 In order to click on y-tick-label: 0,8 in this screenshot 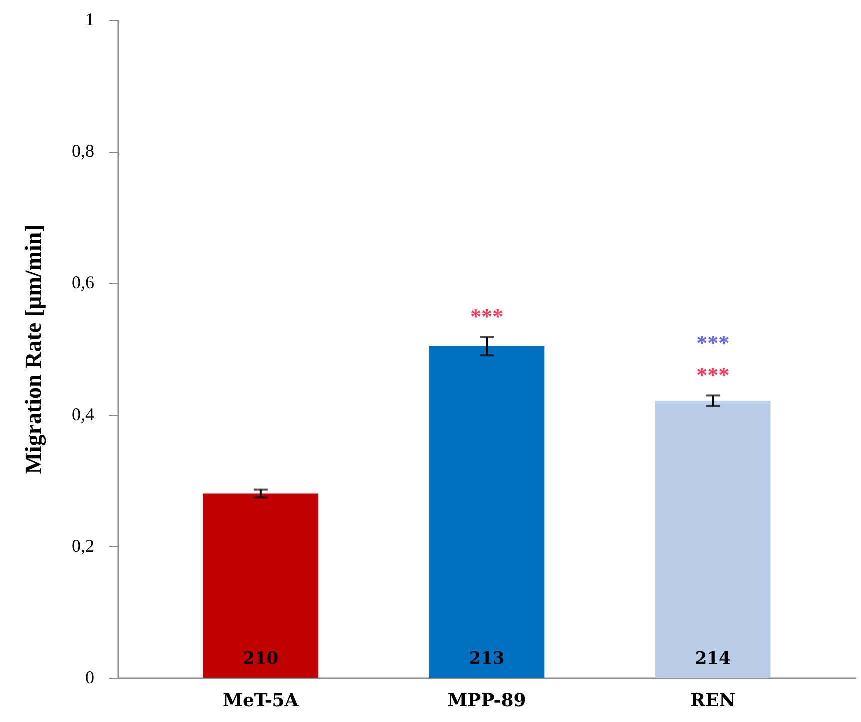, I will do `click(83, 151)`.